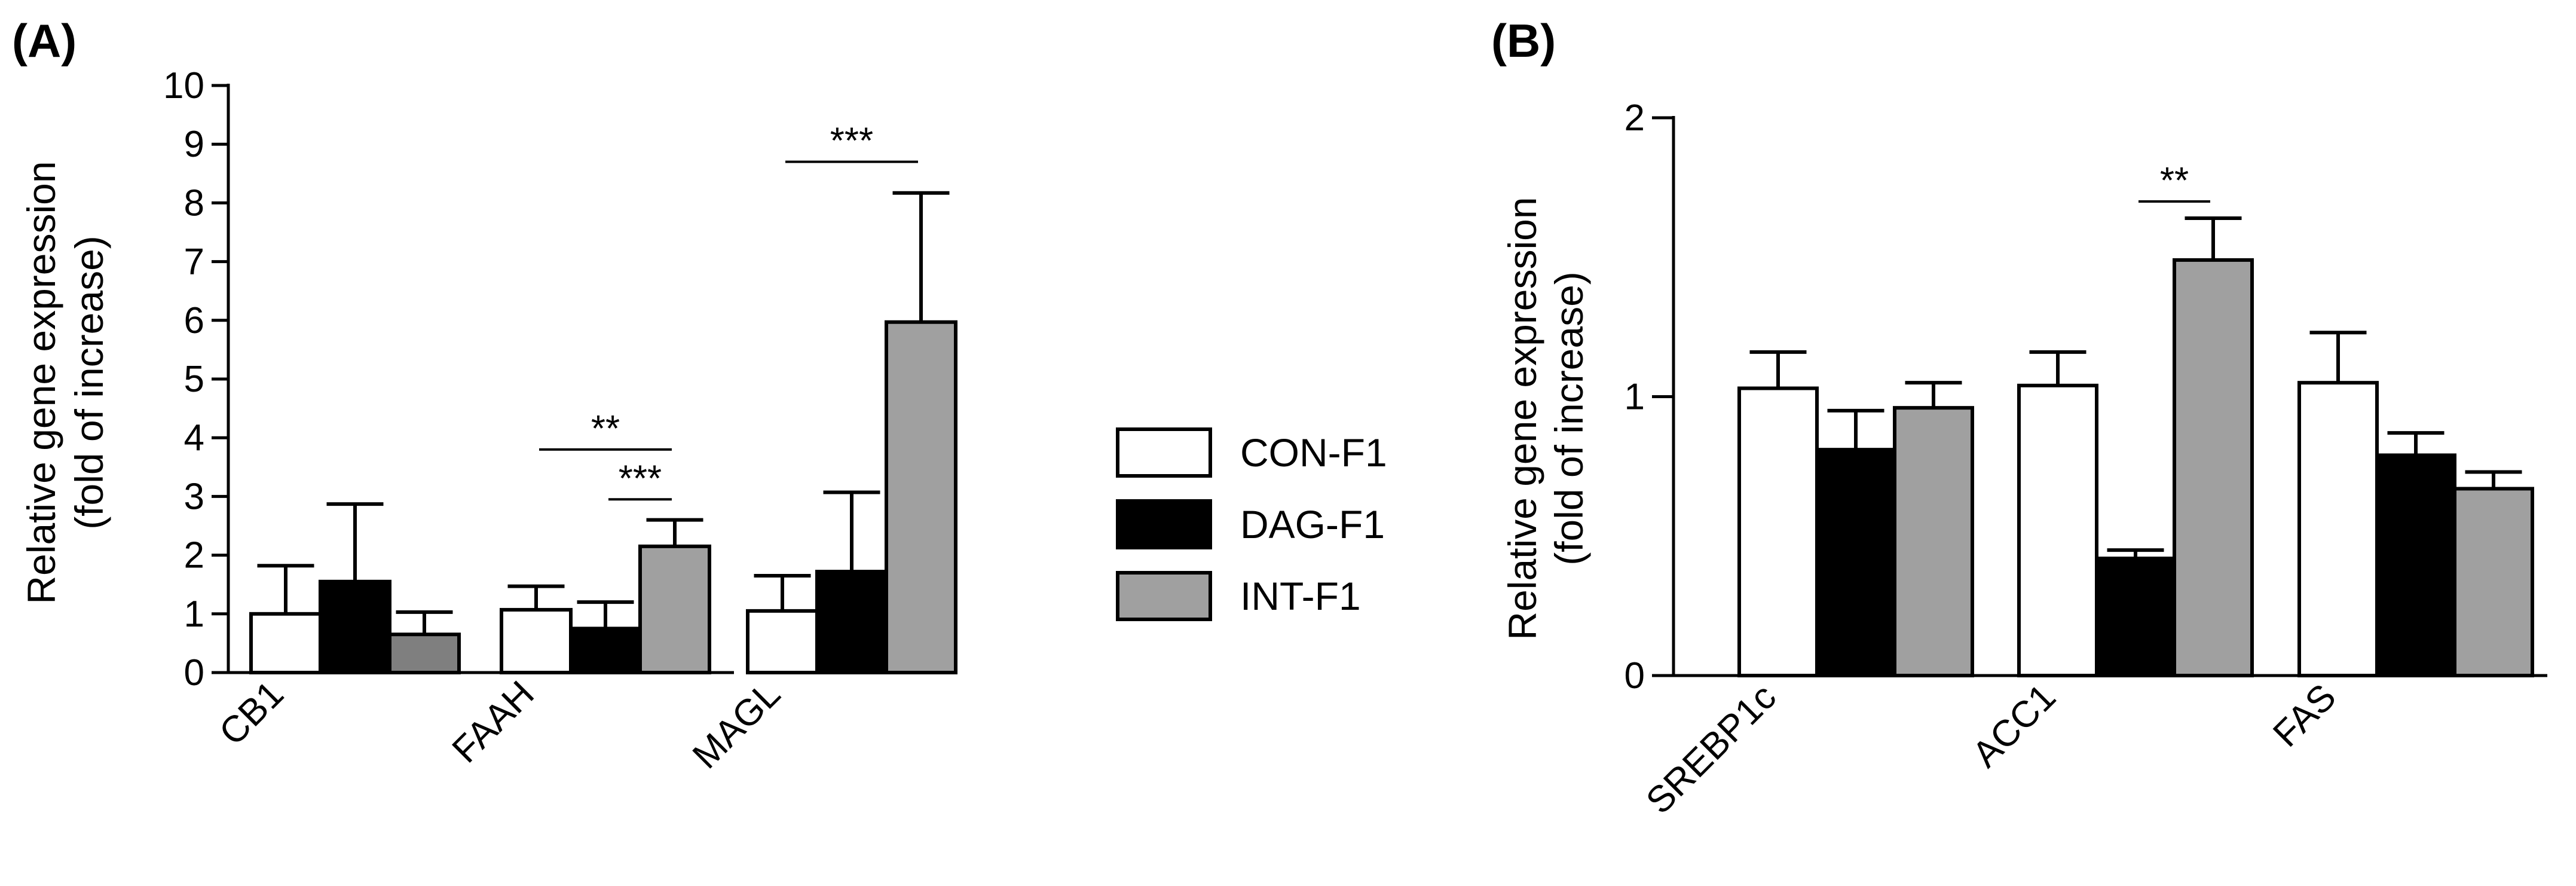 The image size is (2576, 886). Describe the element at coordinates (493, 722) in the screenshot. I see `x-category-label: FAAH` at that location.